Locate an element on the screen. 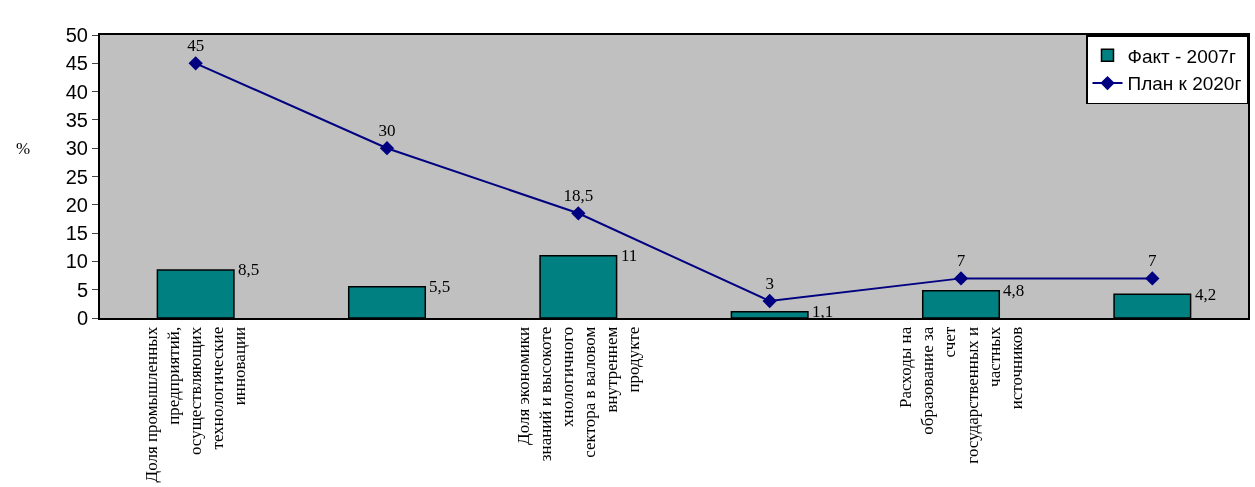 This screenshot has height=487, width=1255. y-tick-label: 45 is located at coordinates (76, 63).